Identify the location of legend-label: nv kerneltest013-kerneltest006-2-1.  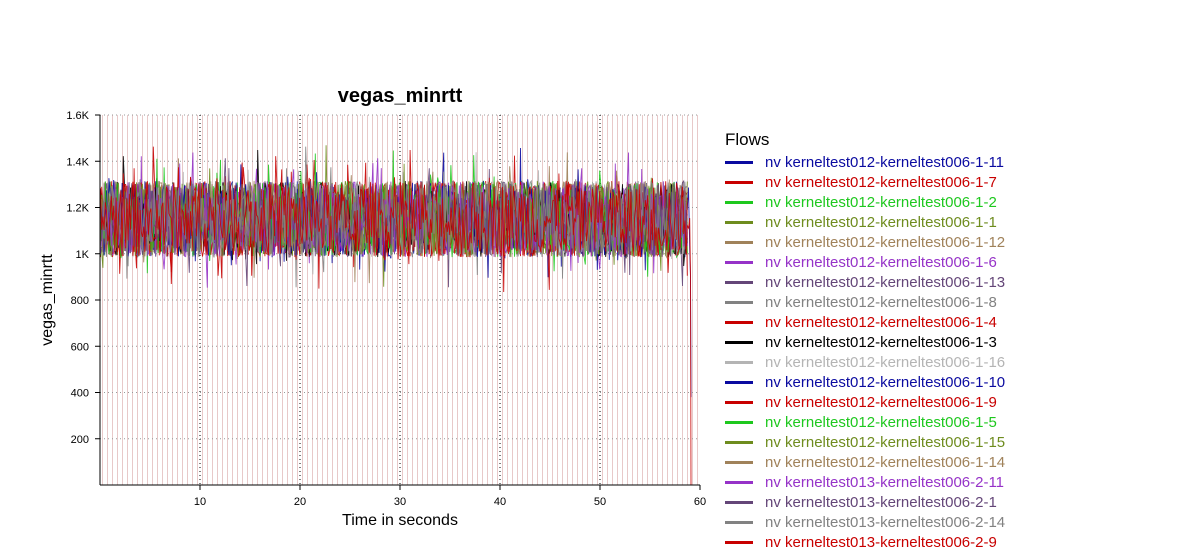
(881, 502).